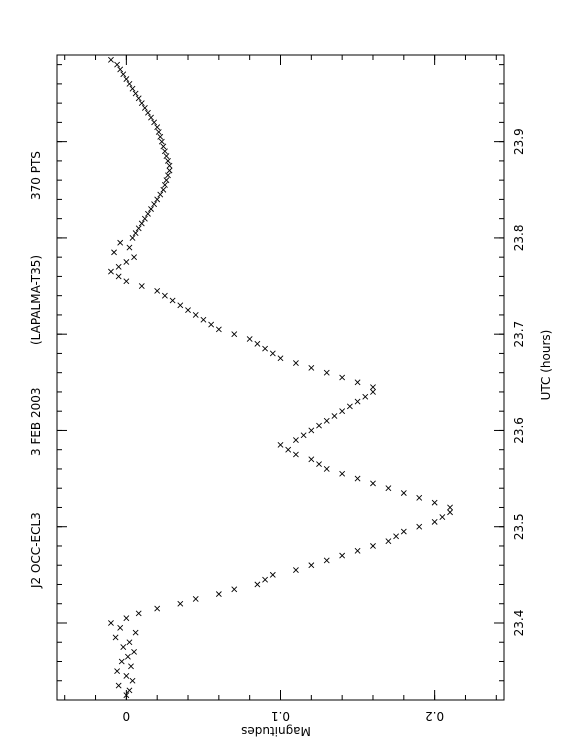 This screenshot has width=562, height=756. I want to click on title-part-2: 3 FEB 2003, so click(36, 421).